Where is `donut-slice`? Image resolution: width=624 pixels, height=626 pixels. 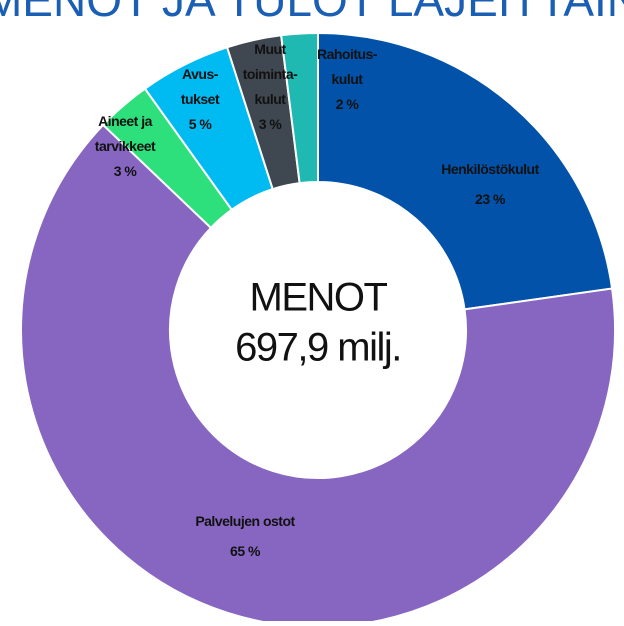 donut-slice is located at coordinates (299, 108).